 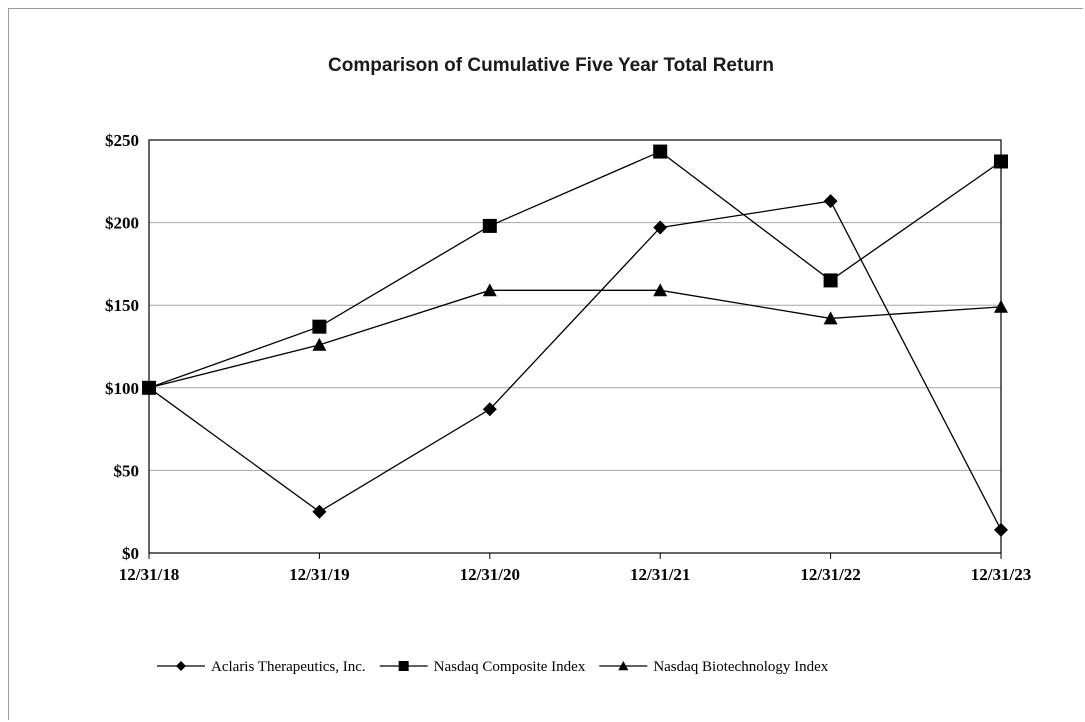 What do you see at coordinates (288, 667) in the screenshot?
I see `legend-label: Aclaris Therapeutics, Inc.` at bounding box center [288, 667].